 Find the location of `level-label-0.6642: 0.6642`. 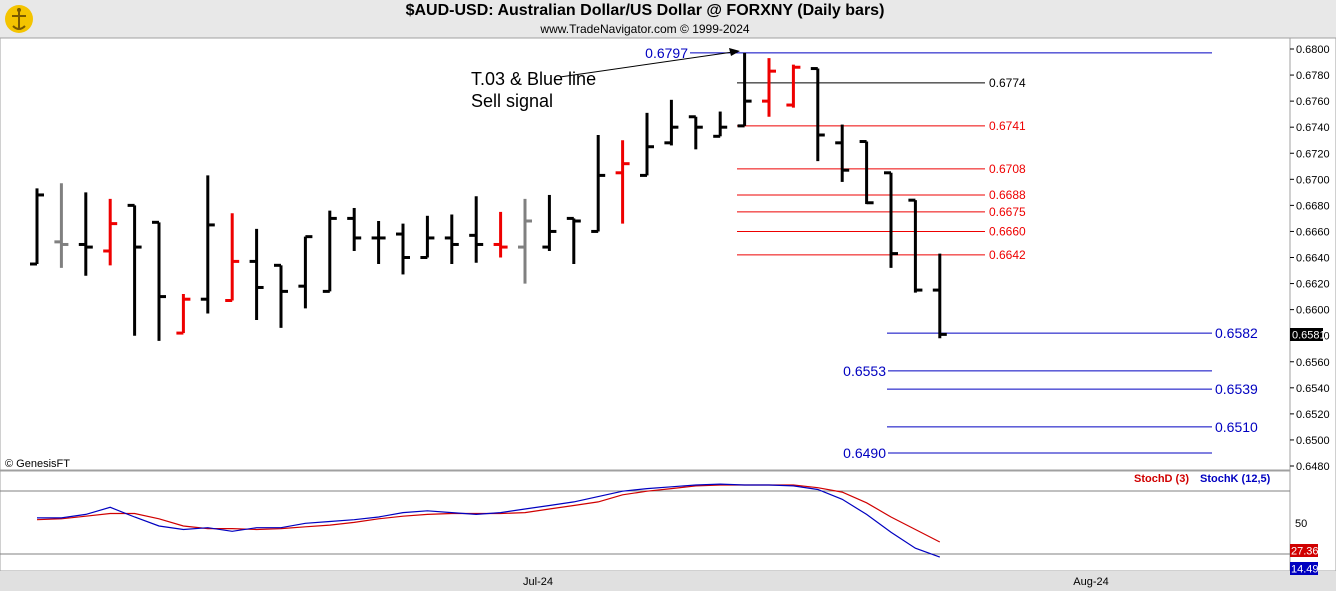

level-label-0.6642: 0.6642 is located at coordinates (1007, 255).